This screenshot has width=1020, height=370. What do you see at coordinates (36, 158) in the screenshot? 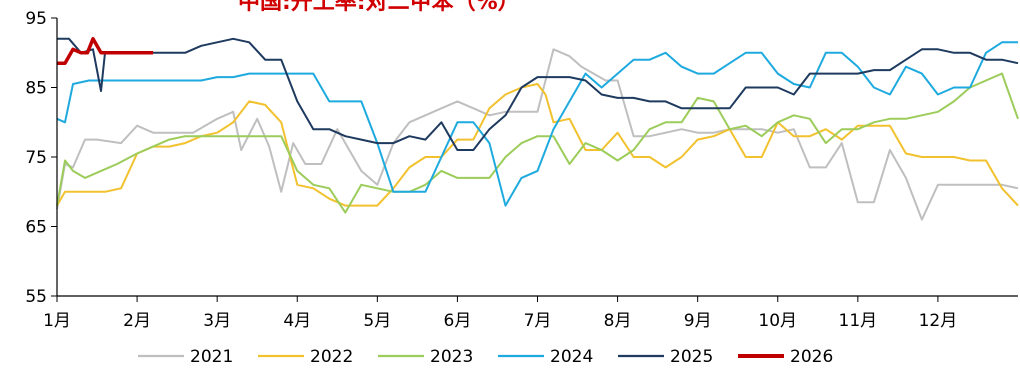
I see `y-tick-label: 75` at bounding box center [36, 158].